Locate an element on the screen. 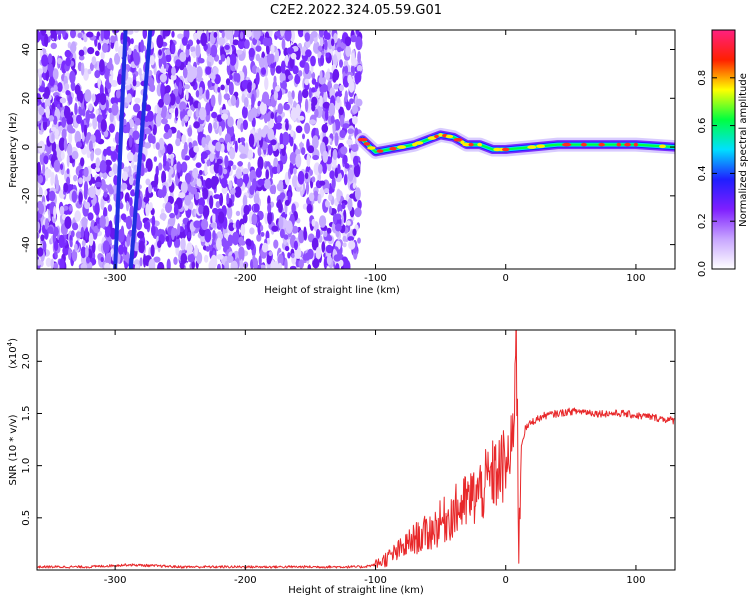 Image resolution: width=750 pixels, height=600 pixels. x-tick-label: -300 is located at coordinates (115, 278).